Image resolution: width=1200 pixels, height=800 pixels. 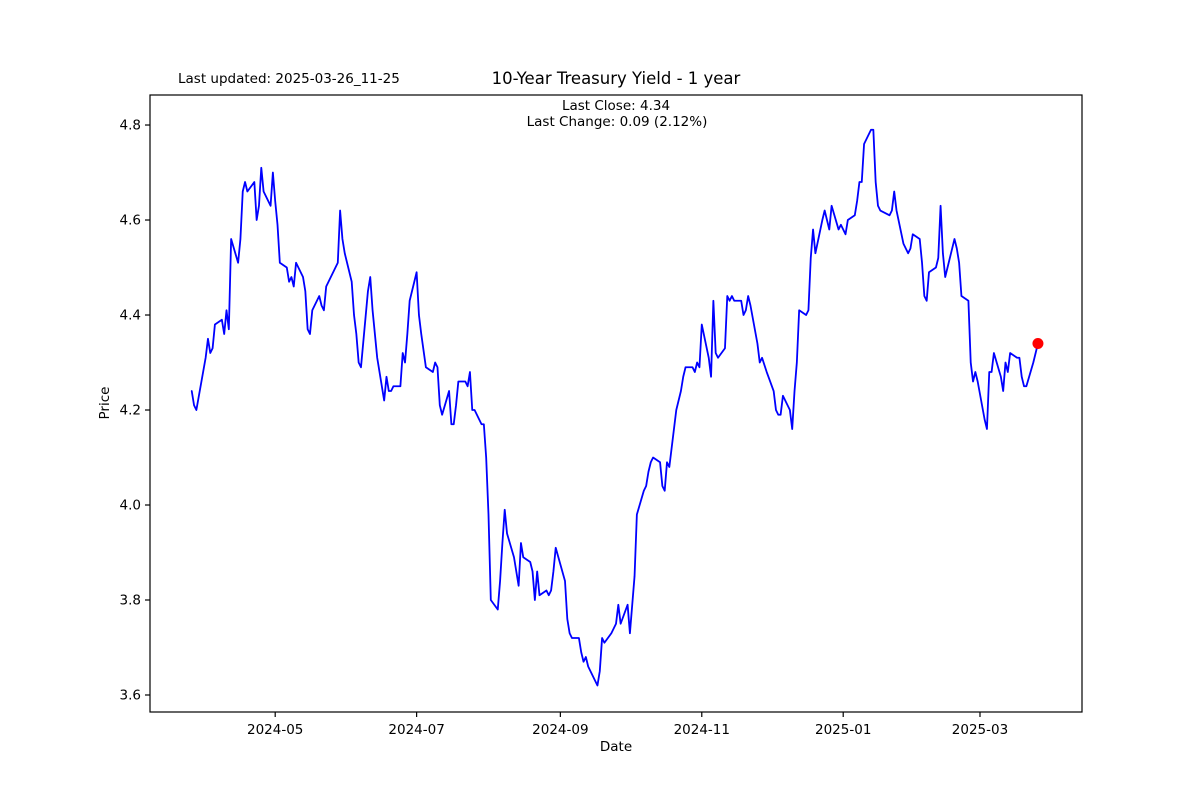 What do you see at coordinates (980, 730) in the screenshot?
I see `x-tick-label: 2025-03` at bounding box center [980, 730].